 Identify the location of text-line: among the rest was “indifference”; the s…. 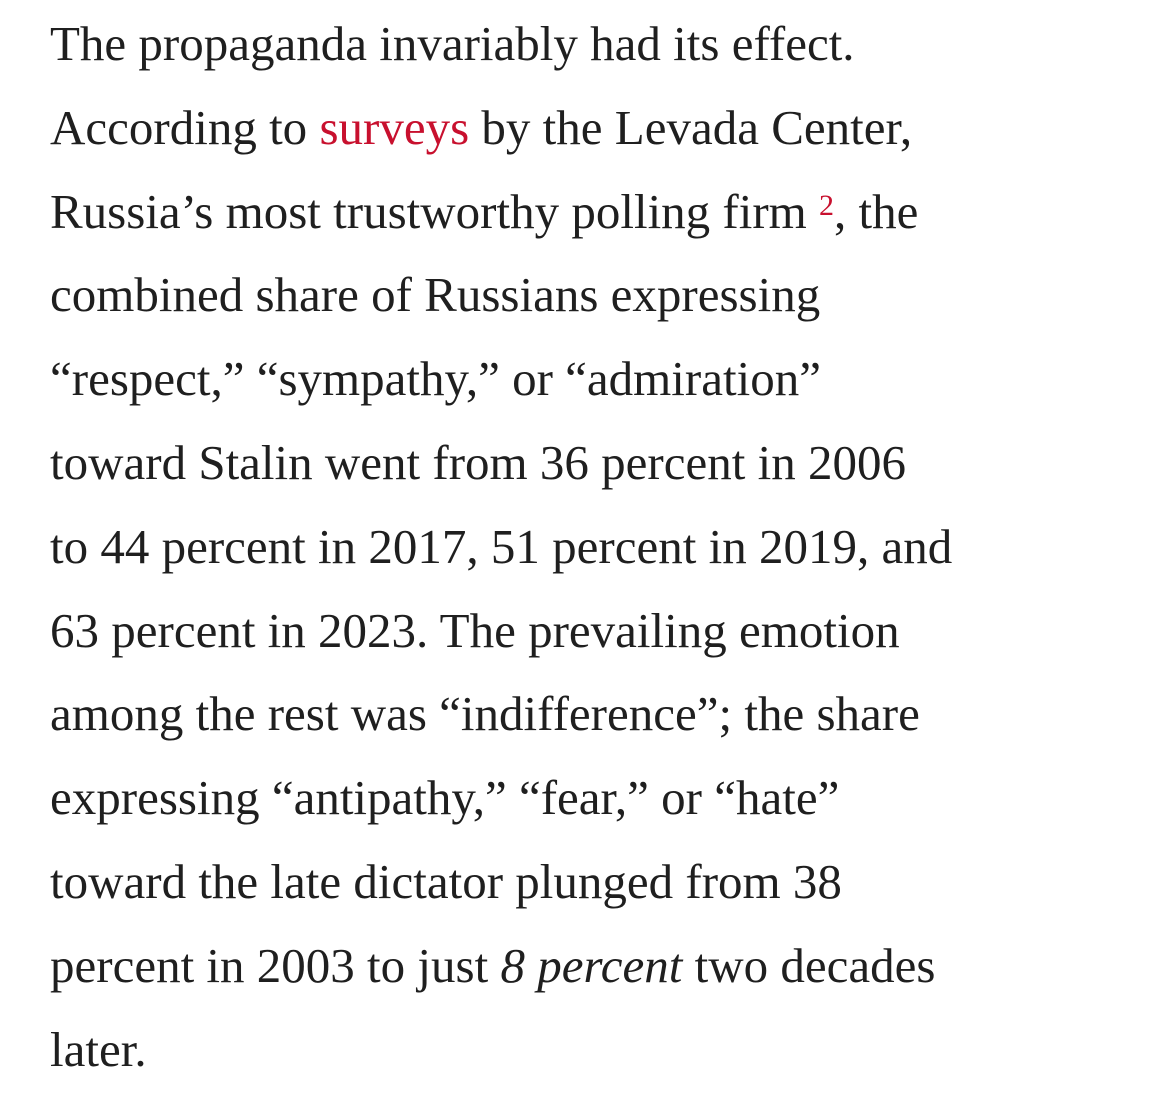
(485, 714).